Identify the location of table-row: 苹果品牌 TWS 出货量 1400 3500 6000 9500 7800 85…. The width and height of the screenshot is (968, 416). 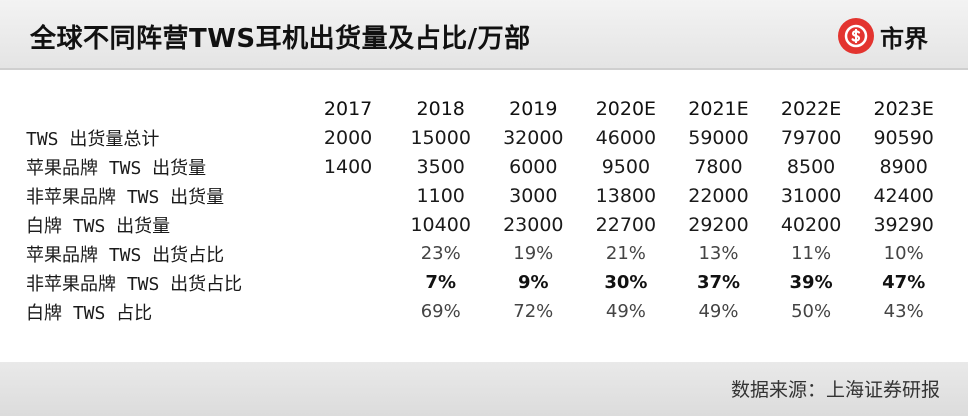
(485, 166).